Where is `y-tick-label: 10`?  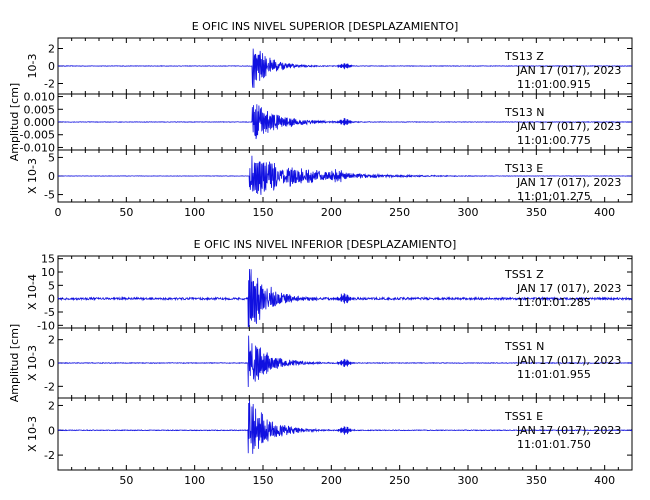 y-tick-label: 10 is located at coordinates (48, 272).